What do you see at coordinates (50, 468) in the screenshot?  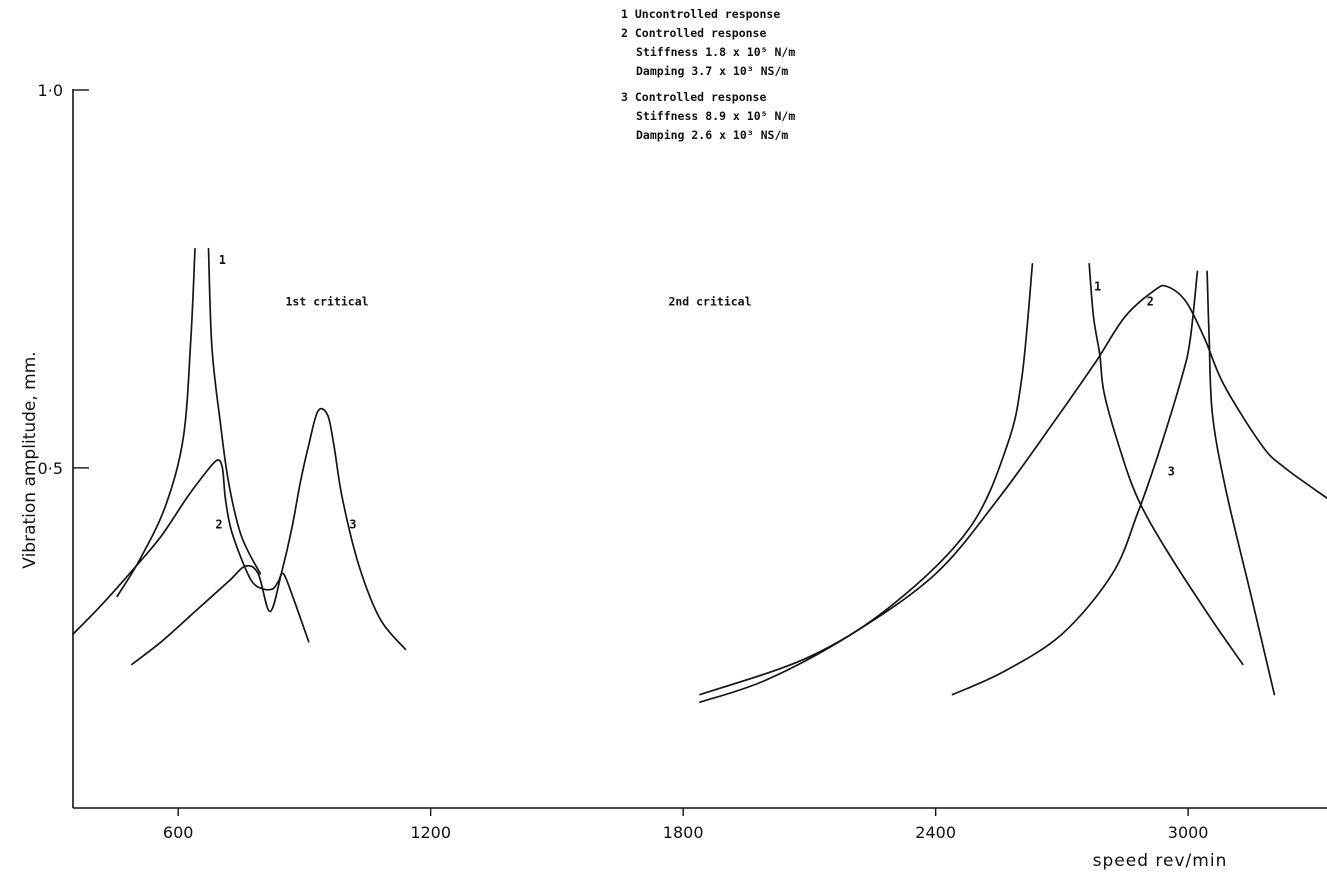 I see `y-tick-label: 0·5` at bounding box center [50, 468].